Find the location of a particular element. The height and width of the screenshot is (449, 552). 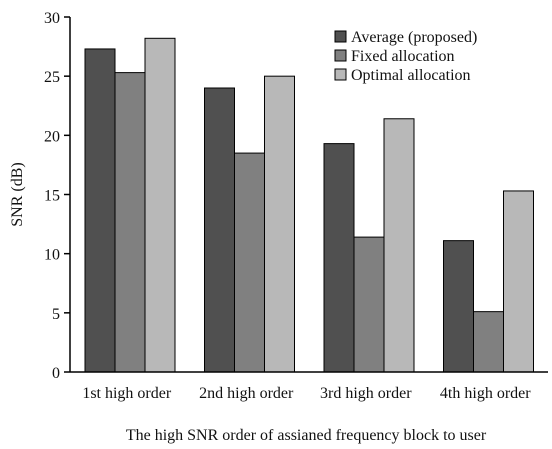

y-axis: 0 5 10 15 20 25 30 is located at coordinates (57, 196).